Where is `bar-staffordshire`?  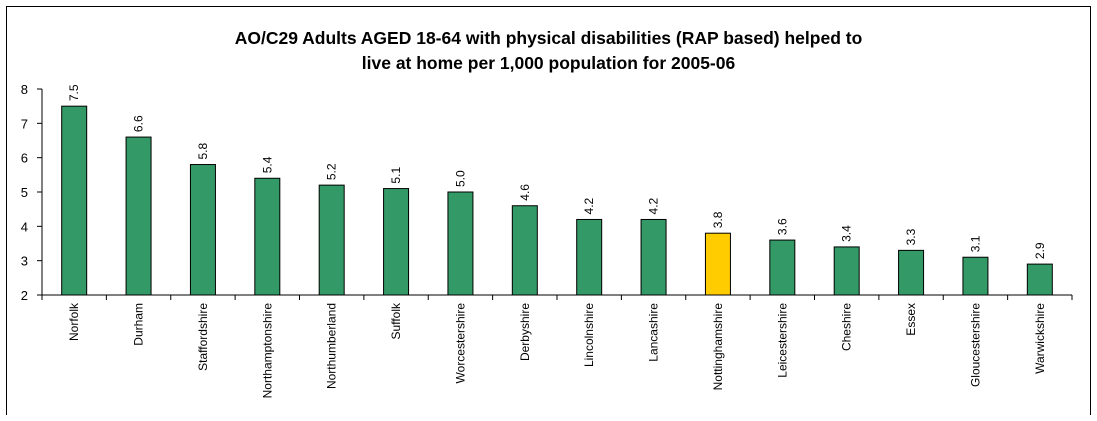
bar-staffordshire is located at coordinates (202, 230).